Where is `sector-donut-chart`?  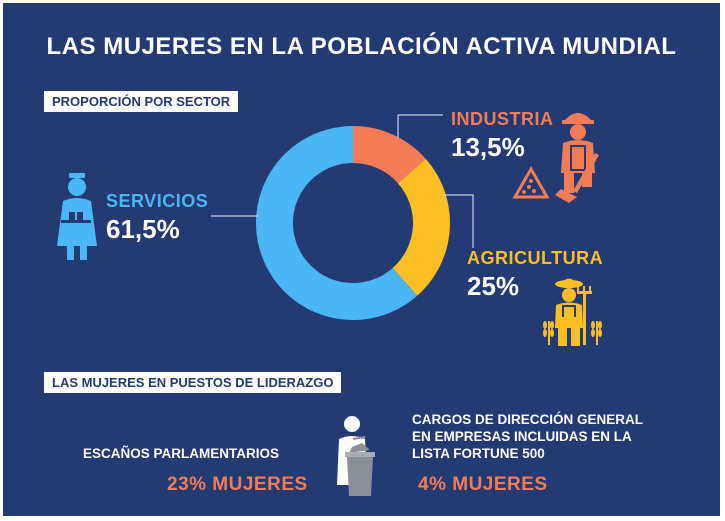 sector-donut-chart is located at coordinates (342, 217).